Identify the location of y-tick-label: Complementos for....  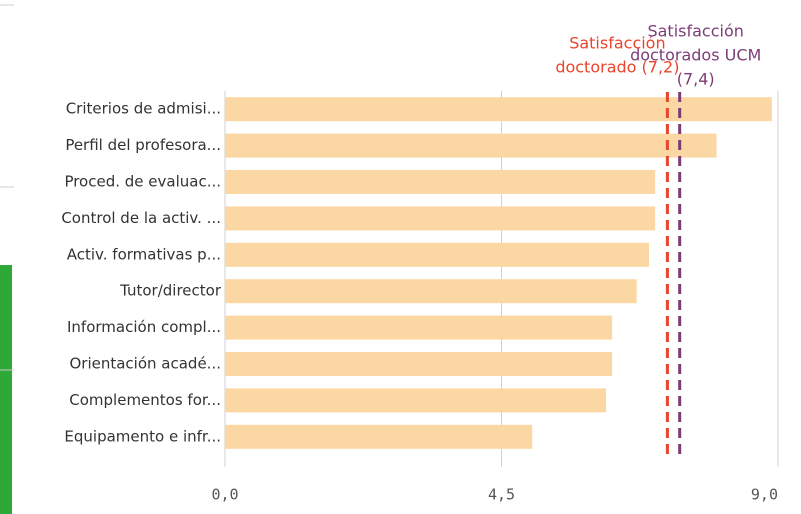
(145, 400).